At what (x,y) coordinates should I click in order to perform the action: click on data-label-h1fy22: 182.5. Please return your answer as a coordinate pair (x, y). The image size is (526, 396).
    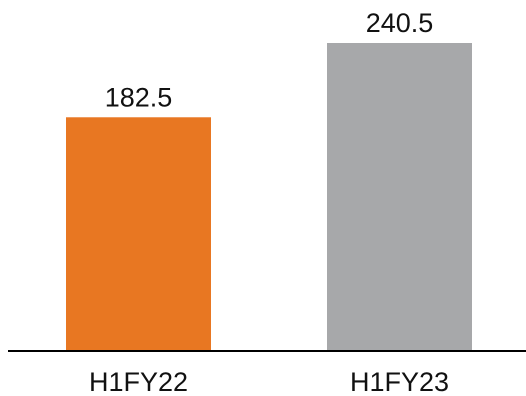
    Looking at the image, I should click on (139, 97).